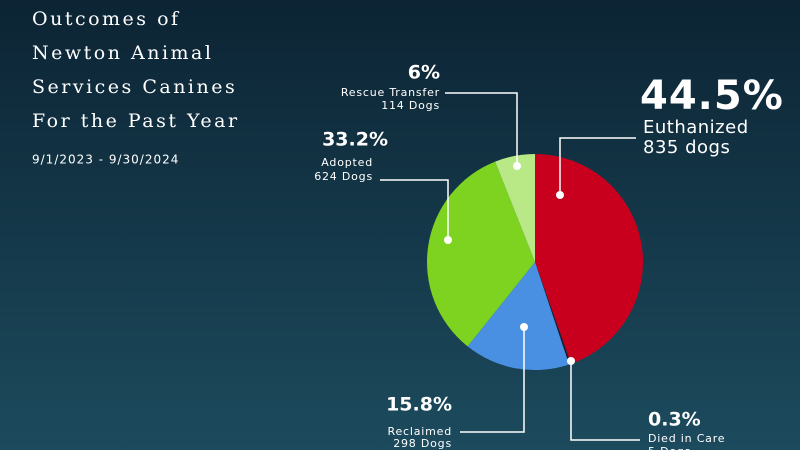 This screenshot has width=800, height=450. What do you see at coordinates (122, 53) in the screenshot?
I see `title-line: Newton Animal` at bounding box center [122, 53].